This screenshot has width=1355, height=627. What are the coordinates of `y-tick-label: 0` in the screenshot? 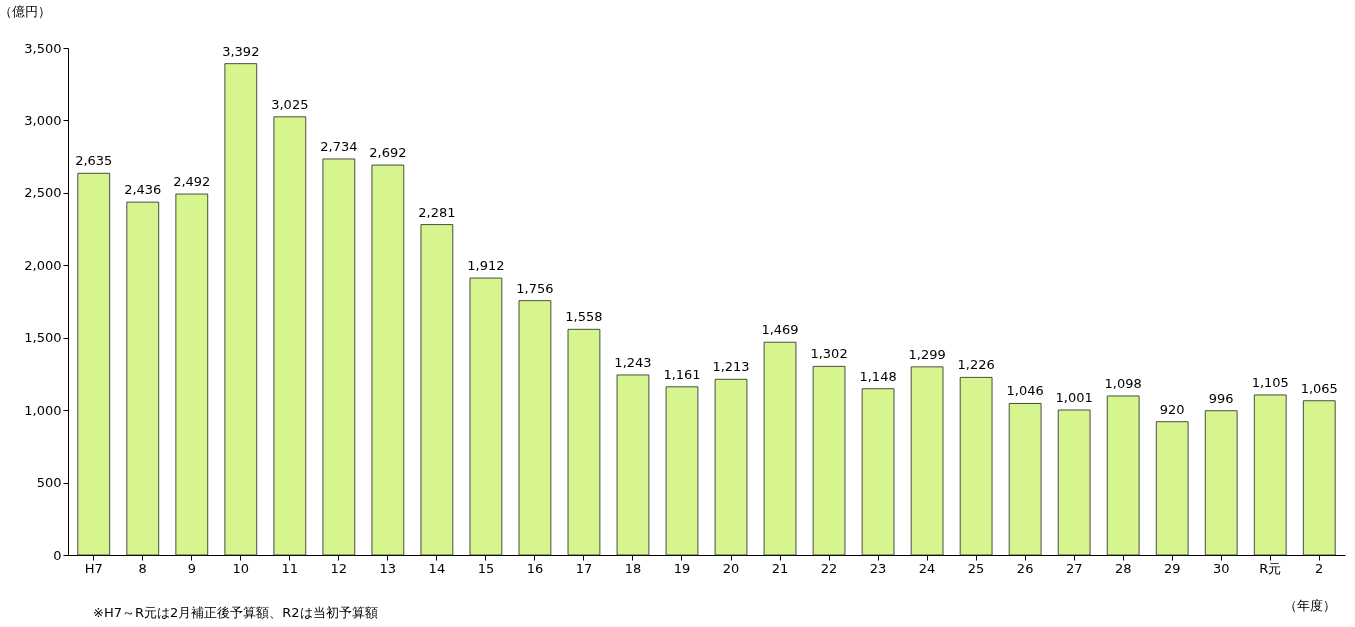 It's located at (57, 555).